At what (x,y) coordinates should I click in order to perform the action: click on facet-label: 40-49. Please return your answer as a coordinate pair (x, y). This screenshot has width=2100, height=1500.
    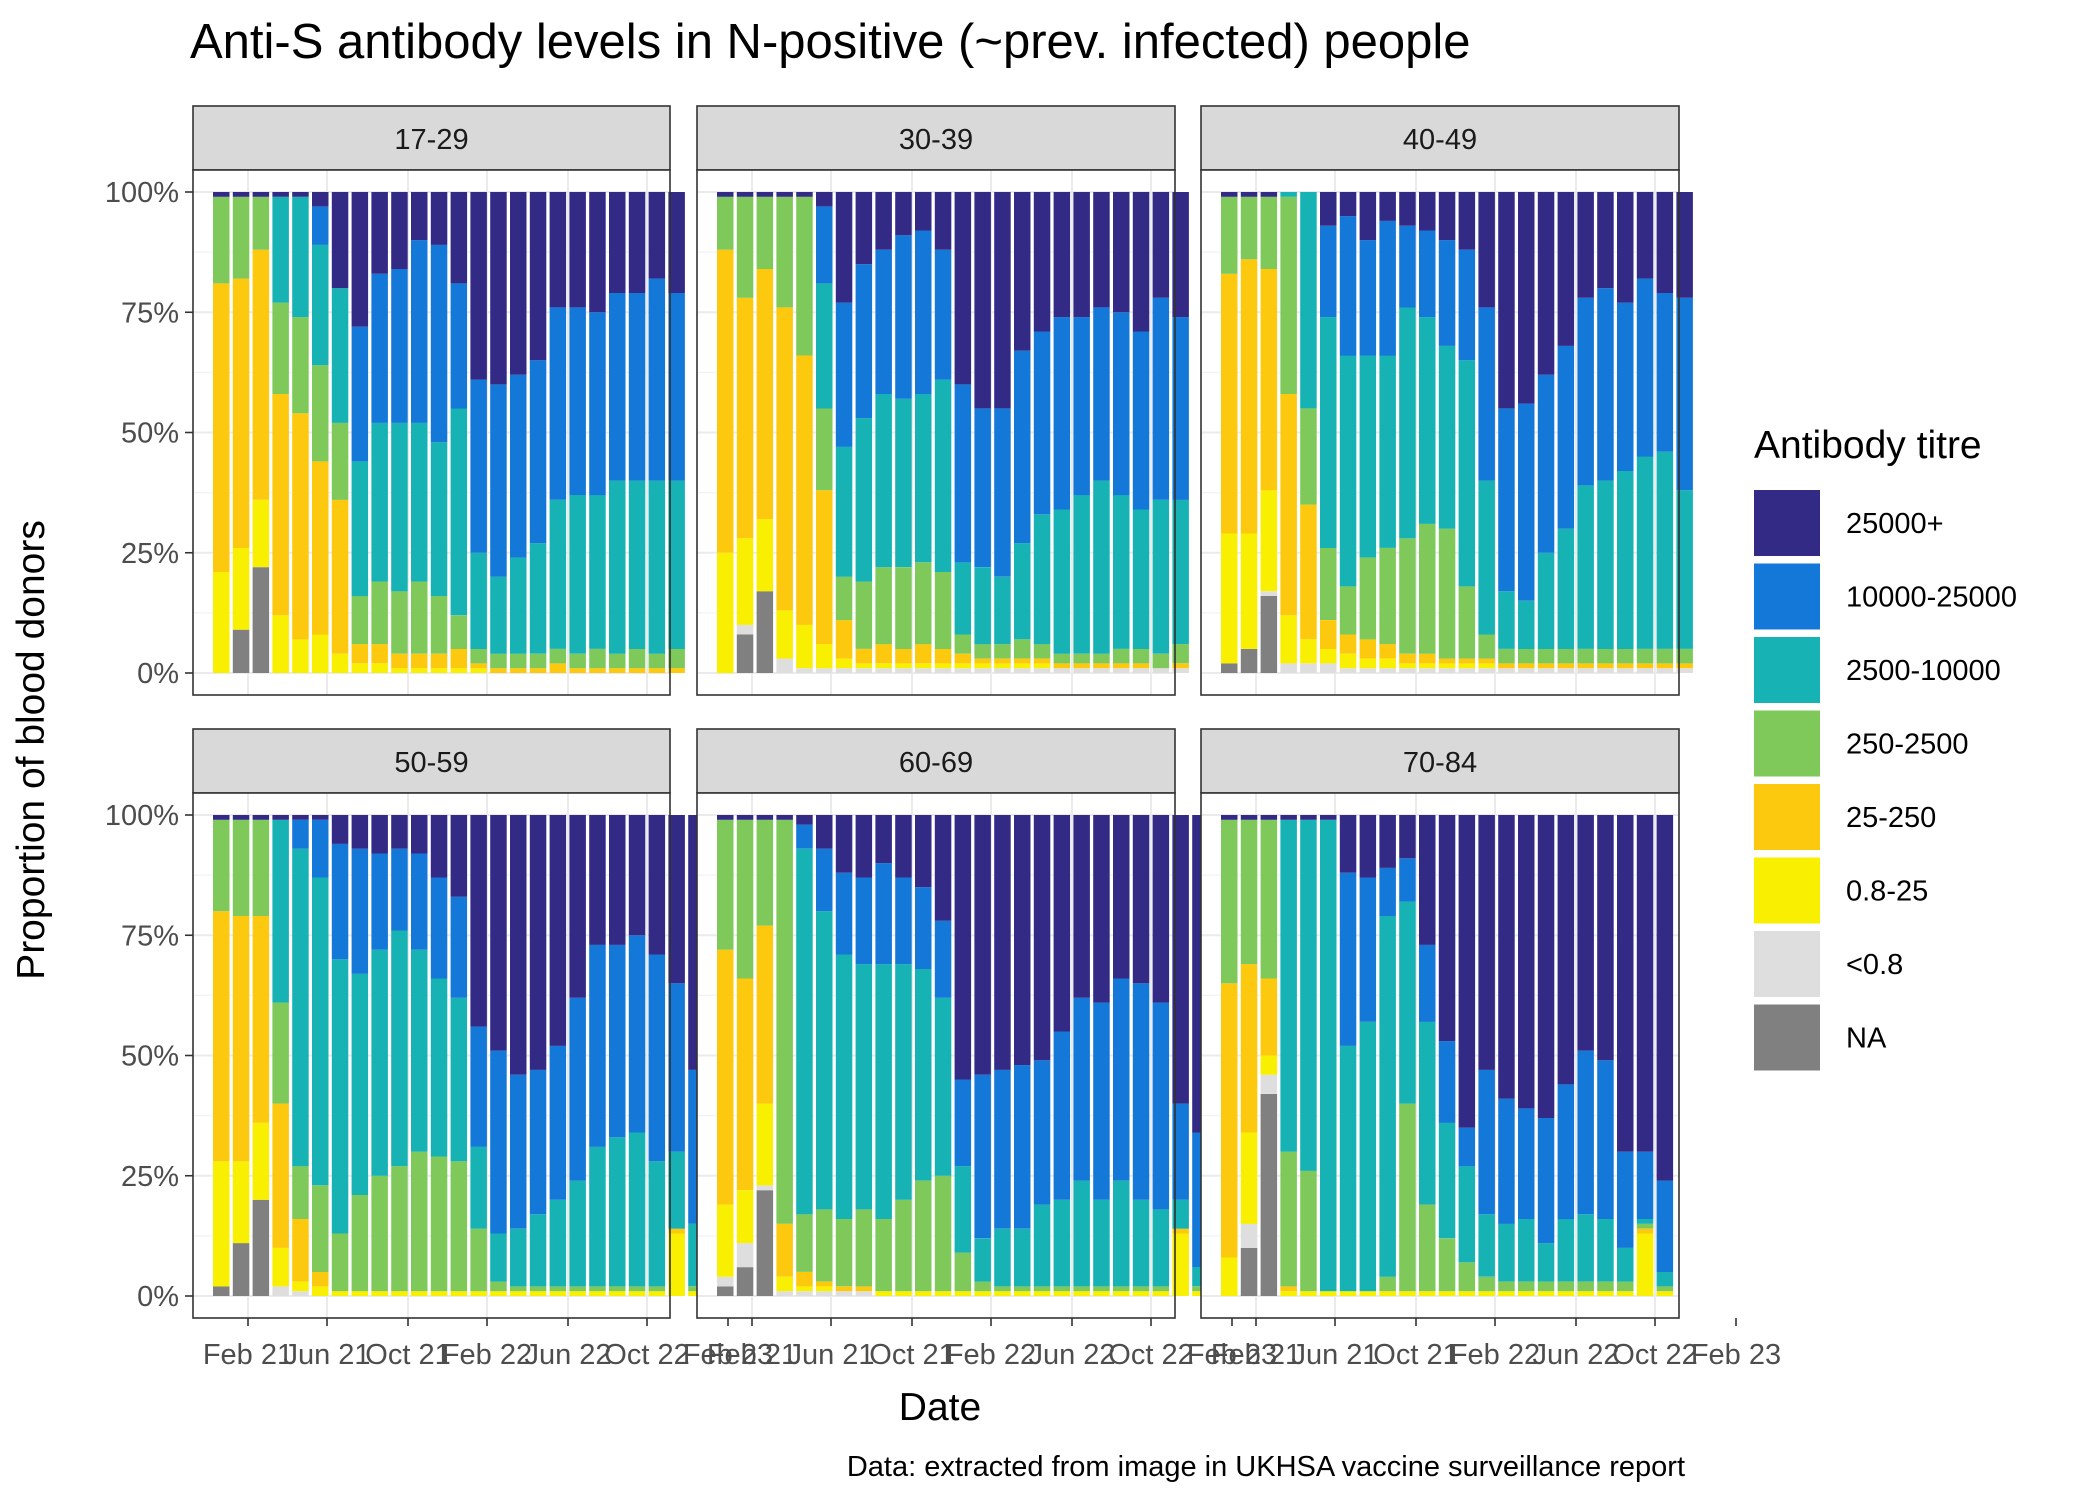
    Looking at the image, I should click on (1440, 140).